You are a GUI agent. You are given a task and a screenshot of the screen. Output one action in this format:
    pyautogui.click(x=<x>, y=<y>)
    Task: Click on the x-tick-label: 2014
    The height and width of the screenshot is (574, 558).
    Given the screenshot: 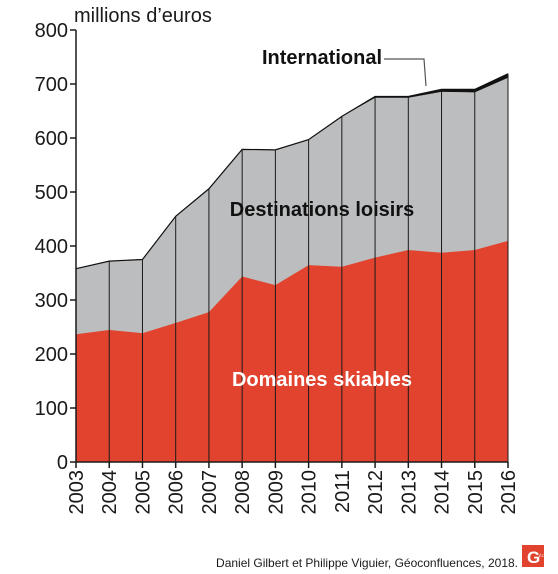 What is the action you would take?
    pyautogui.click(x=443, y=492)
    